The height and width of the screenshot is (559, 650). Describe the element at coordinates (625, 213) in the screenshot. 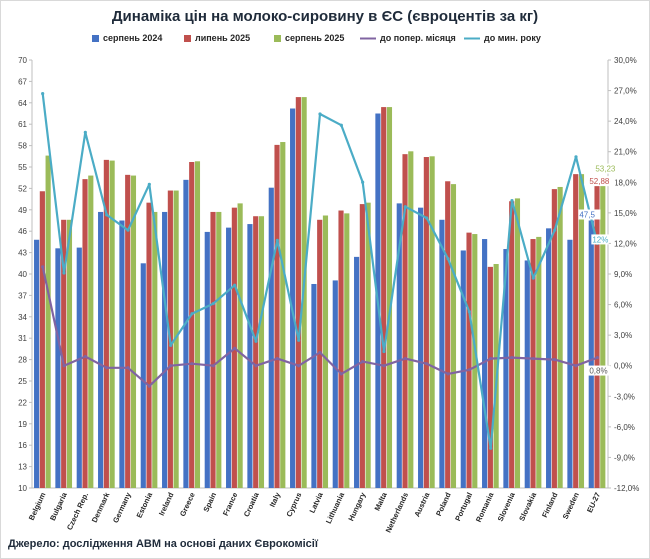

I see `y2-tick-label: 15,0%` at that location.